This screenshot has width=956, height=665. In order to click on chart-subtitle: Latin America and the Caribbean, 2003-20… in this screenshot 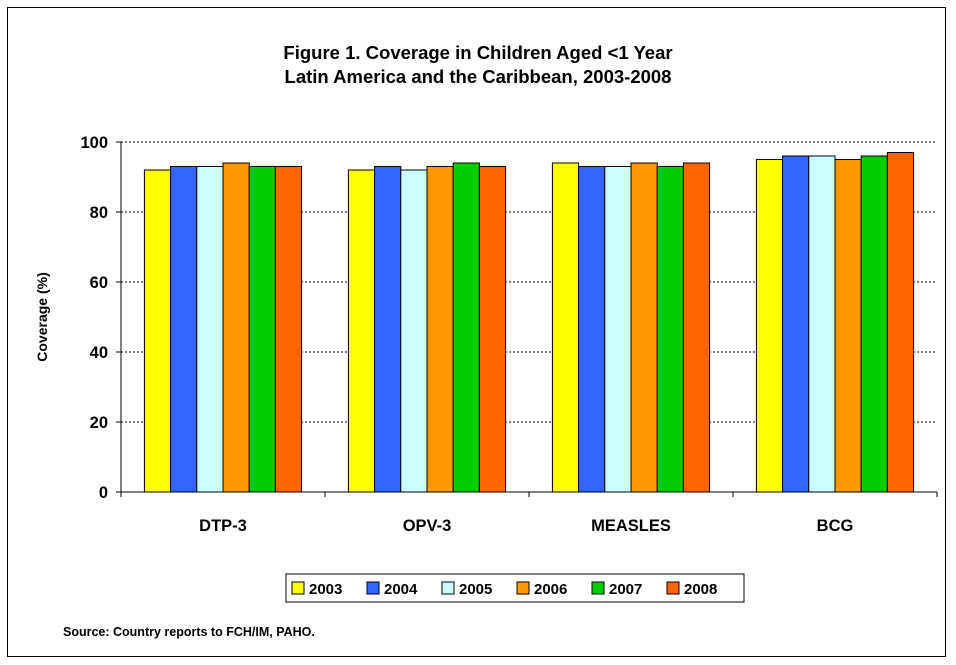, I will do `click(478, 76)`.